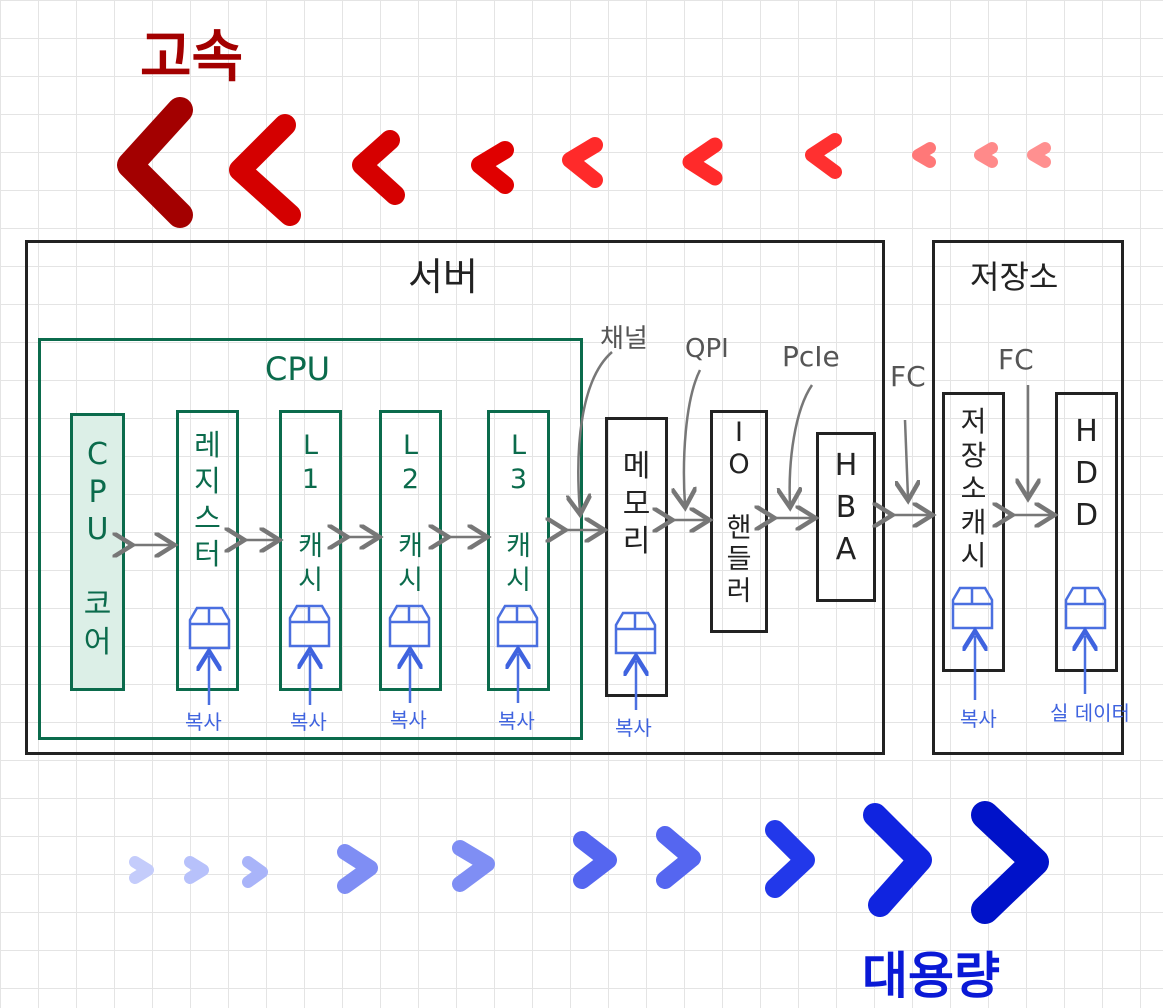 This screenshot has height=1008, width=1163. What do you see at coordinates (203, 722) in the screenshot?
I see `copy-label-register: 복사` at bounding box center [203, 722].